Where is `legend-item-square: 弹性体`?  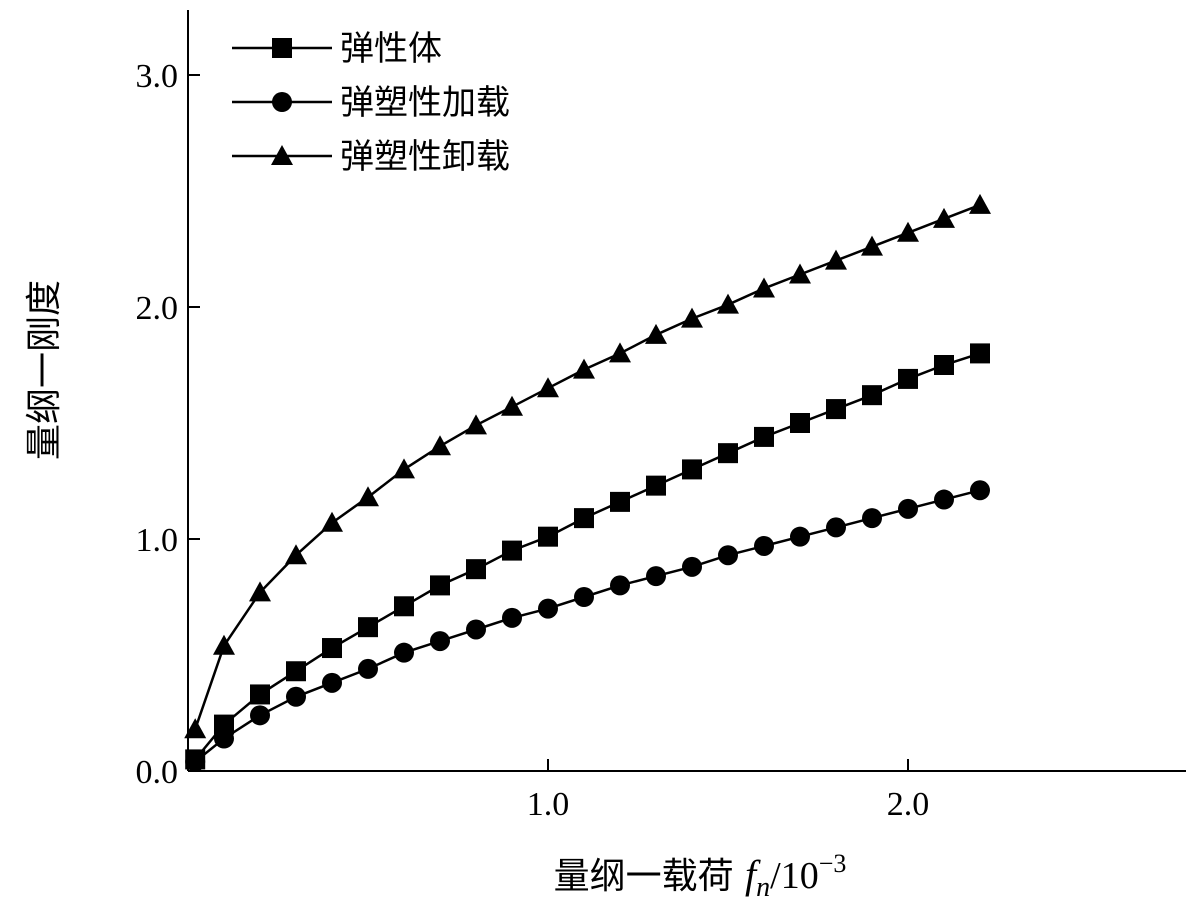 legend-item-square: 弹性体 is located at coordinates (337, 49).